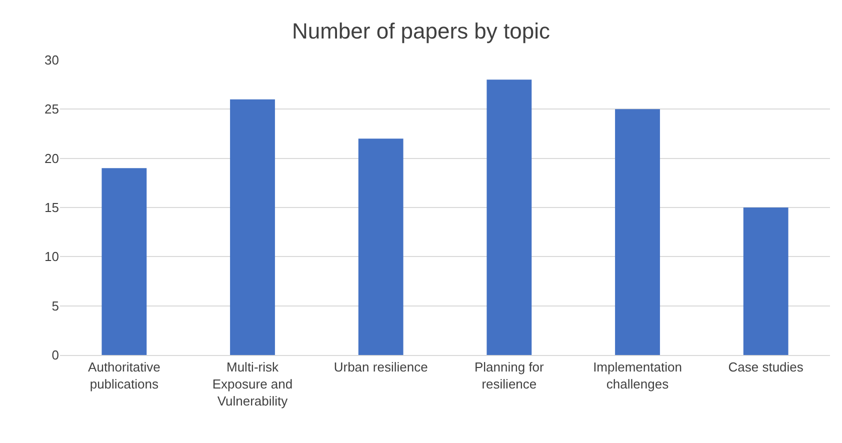  What do you see at coordinates (766, 367) in the screenshot?
I see `x-tick-label: Case studies` at bounding box center [766, 367].